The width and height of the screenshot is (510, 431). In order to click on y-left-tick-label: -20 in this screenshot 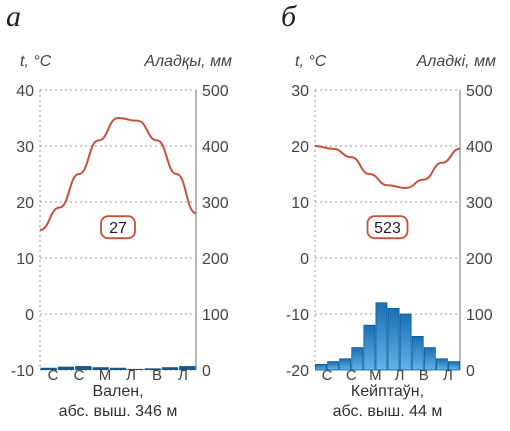, I will do `click(297, 371)`.